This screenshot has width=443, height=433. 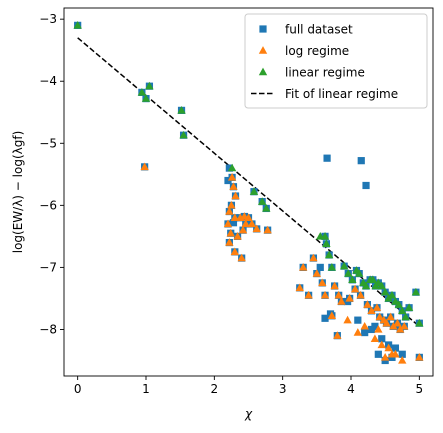 I want to click on legend-entry: Fit of linear regime, so click(x=341, y=94).